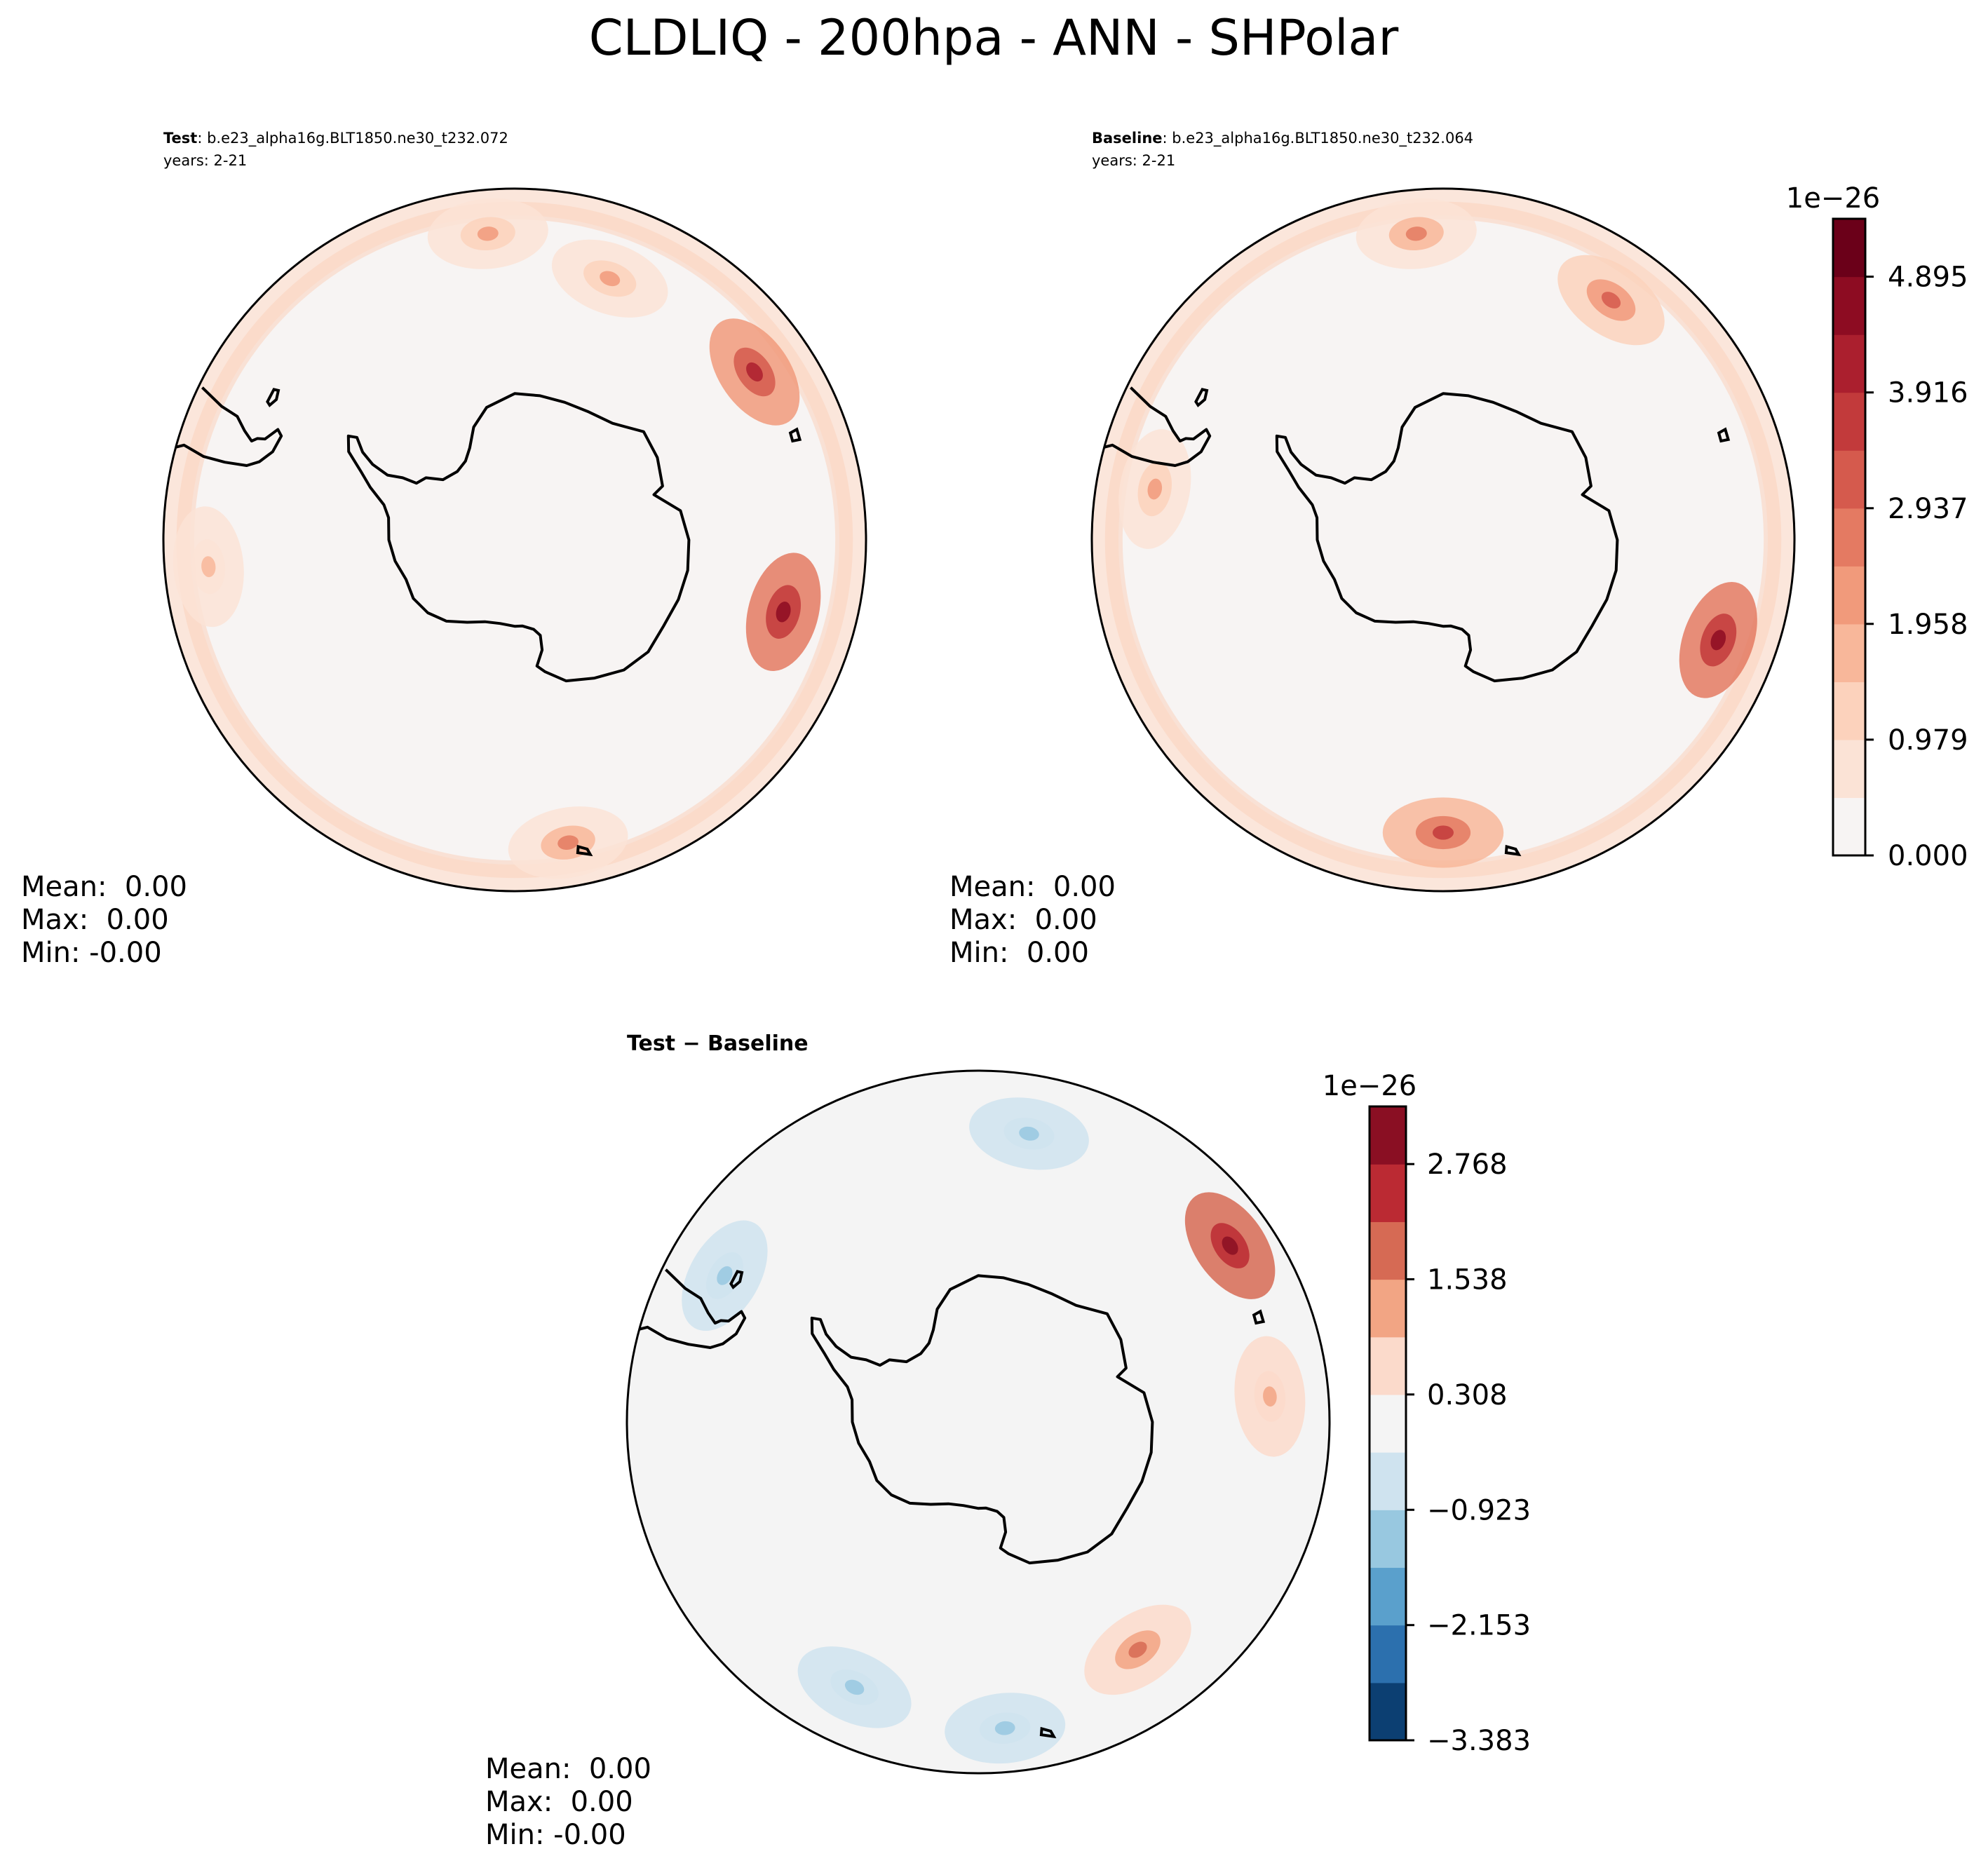 This screenshot has height=1870, width=1988. What do you see at coordinates (651, 1043) in the screenshot?
I see `panel-difference-subtitle-test: Test` at bounding box center [651, 1043].